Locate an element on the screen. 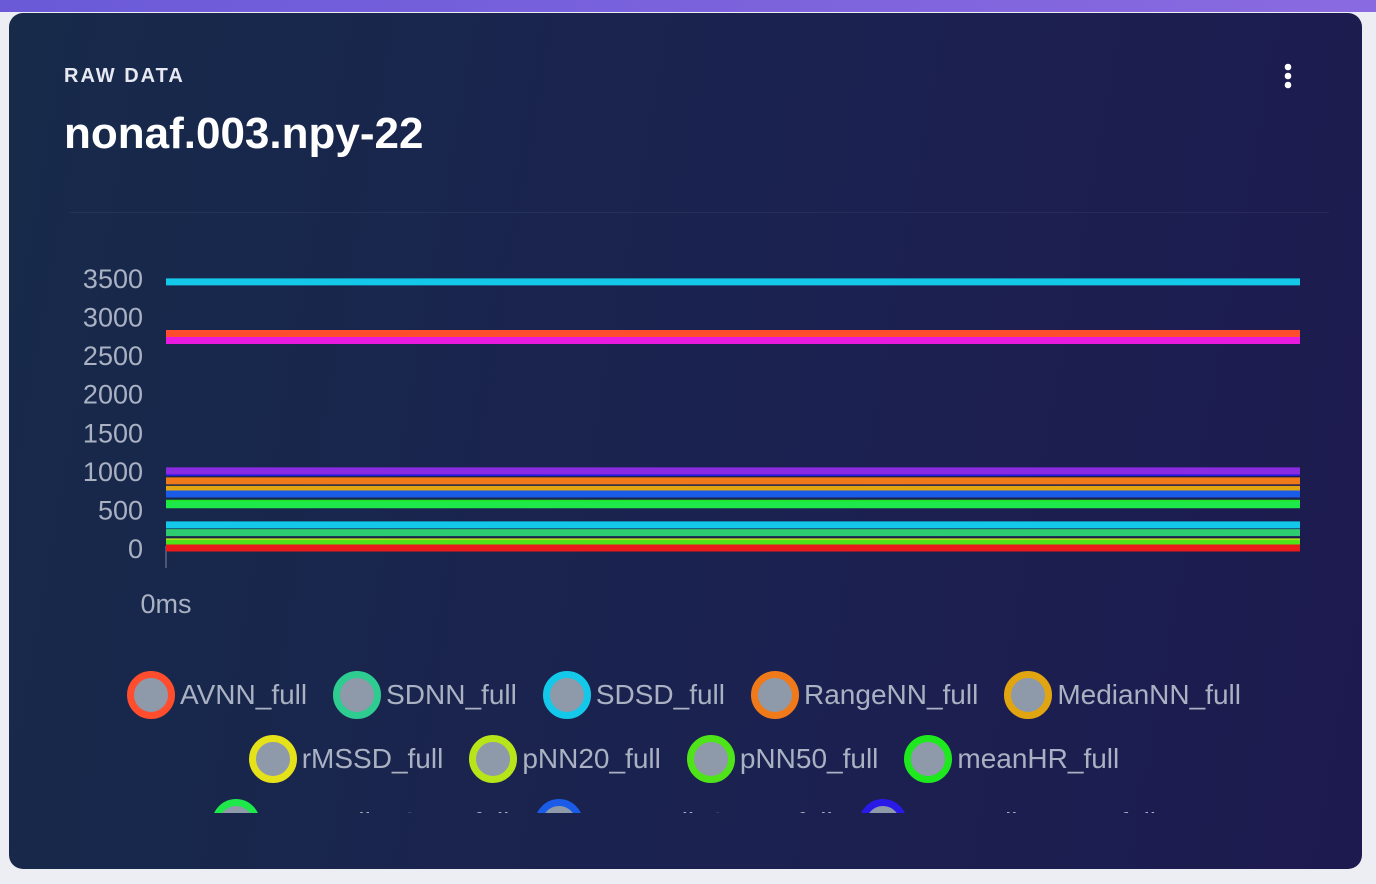 The width and height of the screenshot is (1376, 884). legend-label: AVNN_full is located at coordinates (244, 694).